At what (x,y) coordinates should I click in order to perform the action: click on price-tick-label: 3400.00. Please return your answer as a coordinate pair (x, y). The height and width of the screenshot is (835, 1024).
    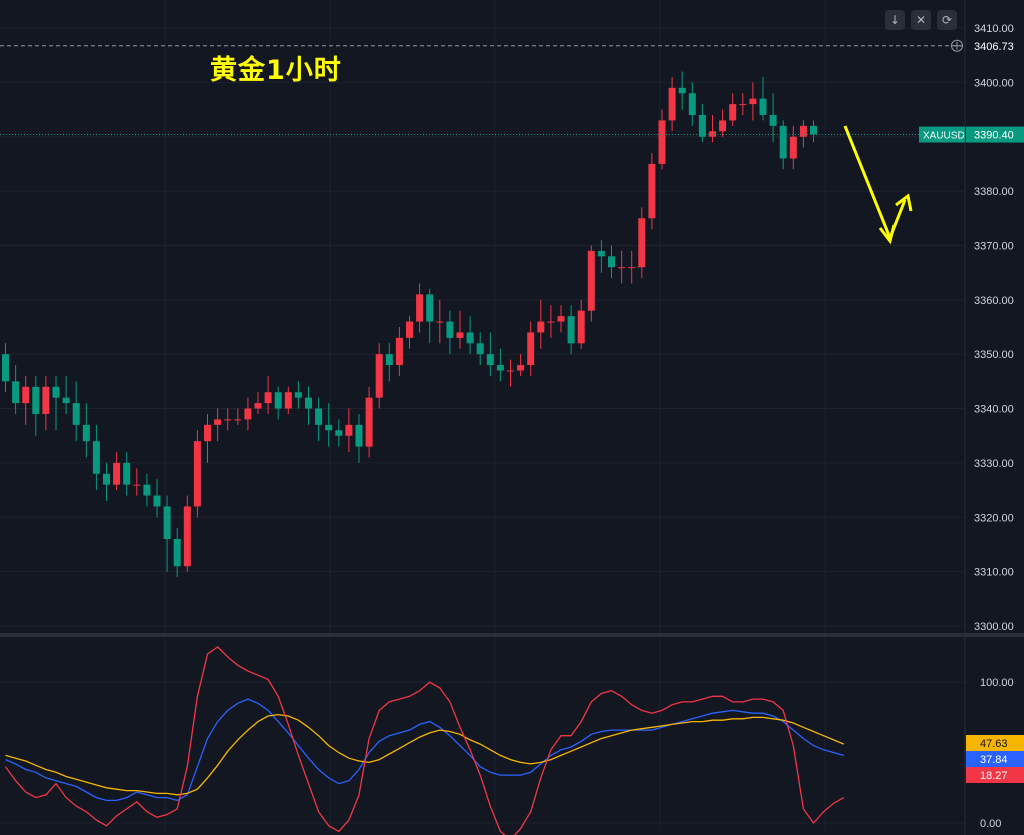
    Looking at the image, I should click on (994, 83).